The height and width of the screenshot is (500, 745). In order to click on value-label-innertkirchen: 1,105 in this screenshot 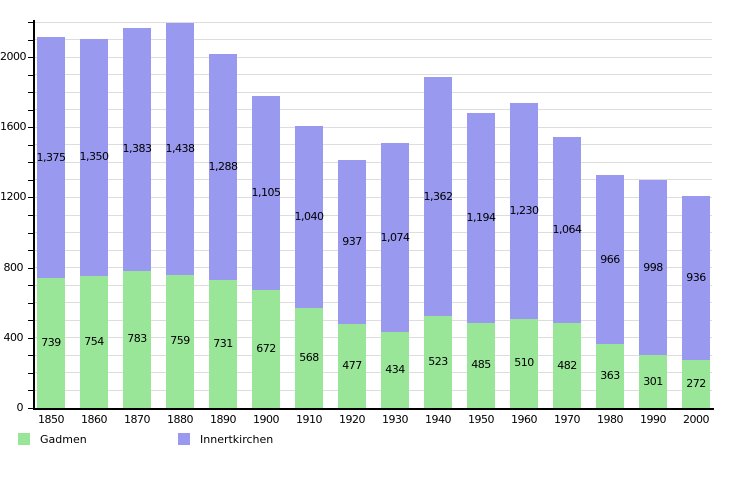, I will do `click(266, 193)`.